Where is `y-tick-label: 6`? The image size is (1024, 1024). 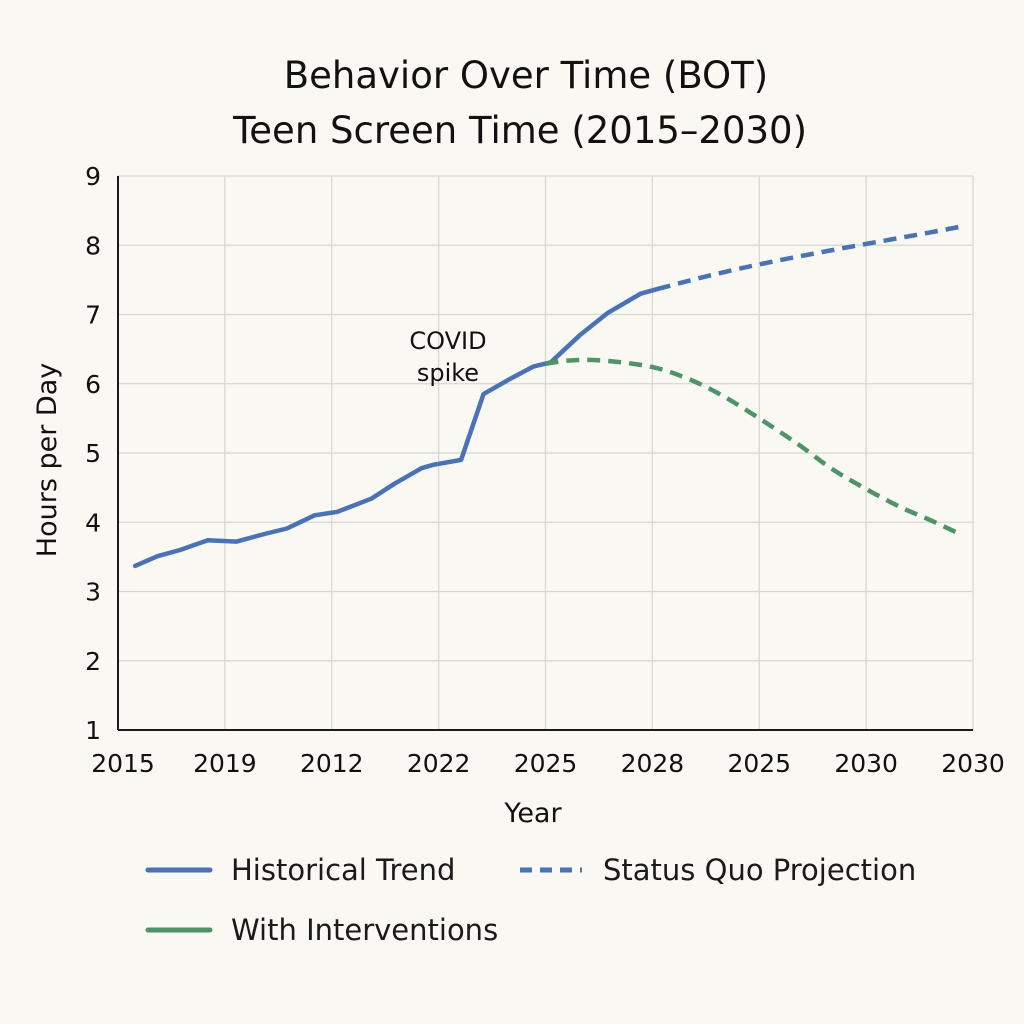
y-tick-label: 6 is located at coordinates (93, 384).